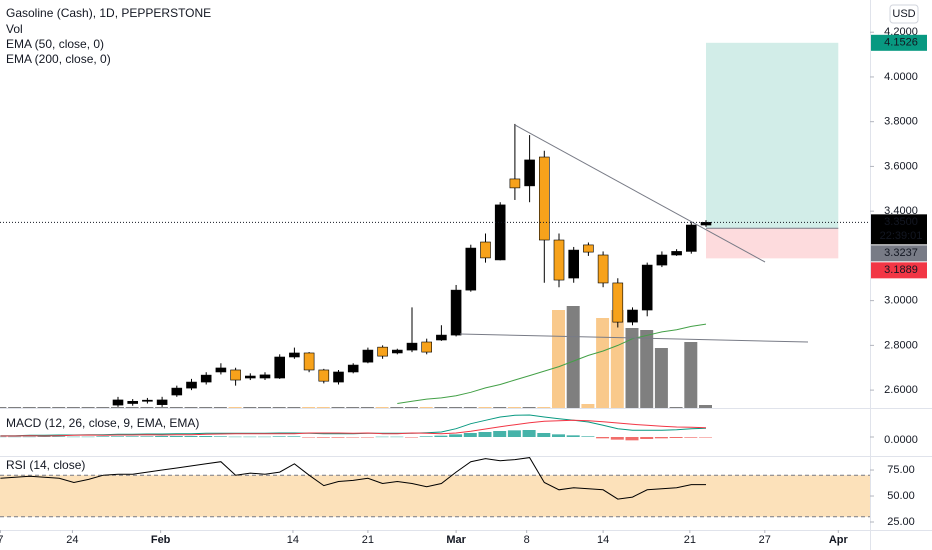  What do you see at coordinates (14, 29) in the screenshot?
I see `legend-entry: Vol` at bounding box center [14, 29].